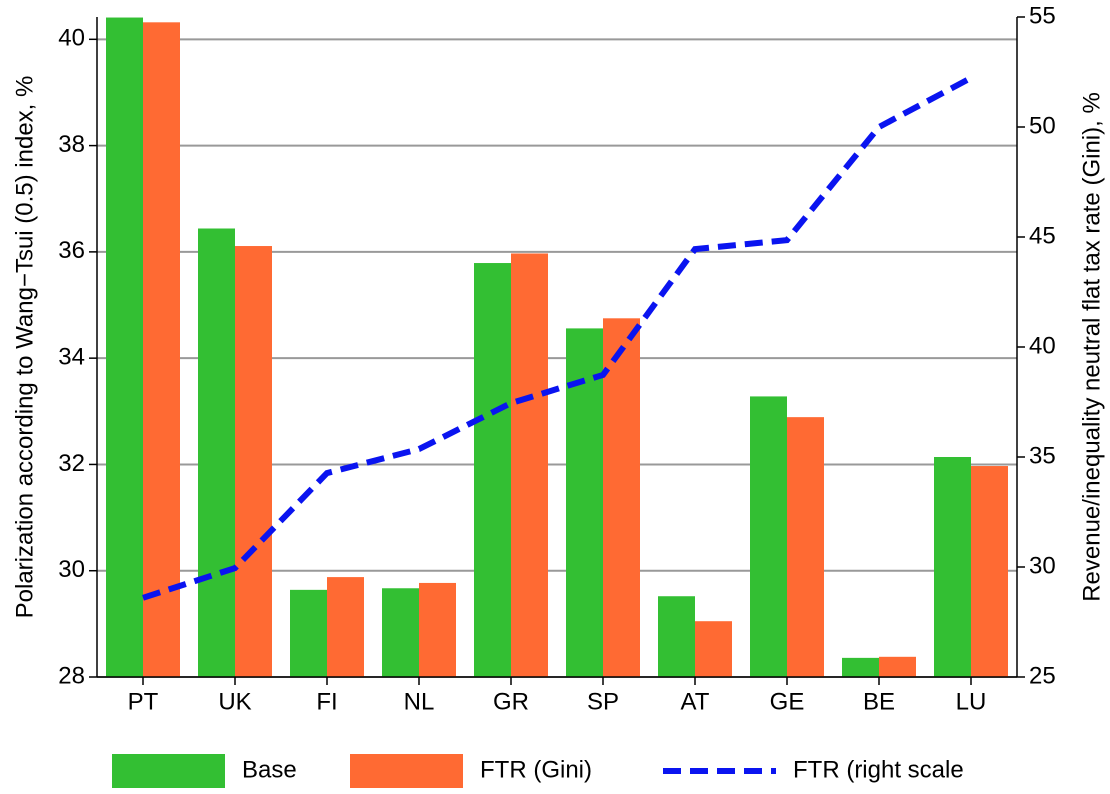  Describe the element at coordinates (1042, 15) in the screenshot. I see `y2-tick-label: 55` at that location.